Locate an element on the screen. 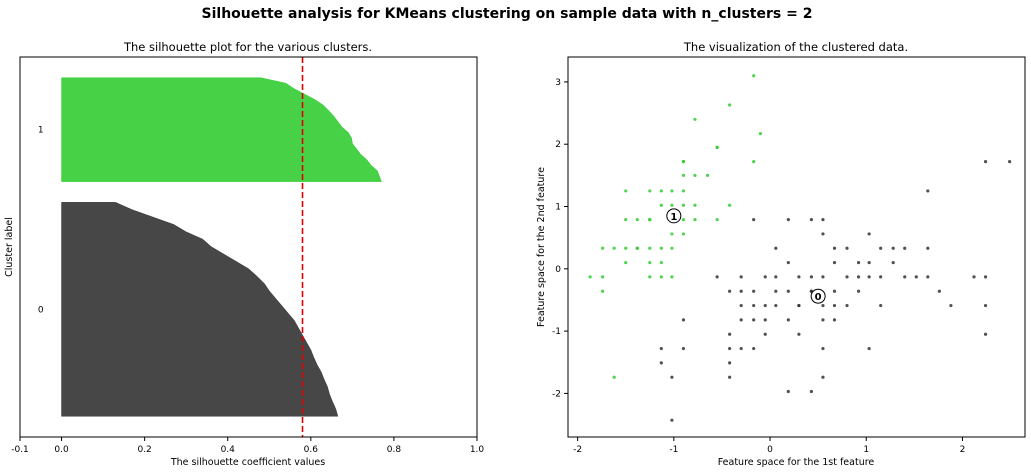 This screenshot has width=1031, height=474. x-tick-label: 2 is located at coordinates (963, 450).